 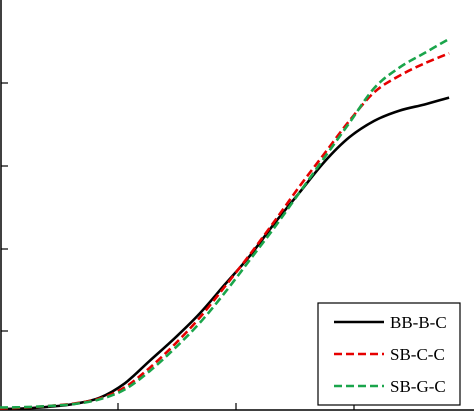 What do you see at coordinates (418, 322) in the screenshot?
I see `legend-label-bb-b-c: BB-B-C` at bounding box center [418, 322].